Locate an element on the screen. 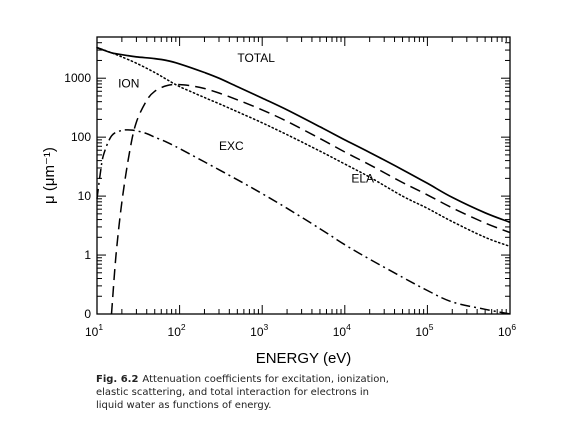 The image size is (580, 424). series-label-ela: ELA is located at coordinates (362, 179).